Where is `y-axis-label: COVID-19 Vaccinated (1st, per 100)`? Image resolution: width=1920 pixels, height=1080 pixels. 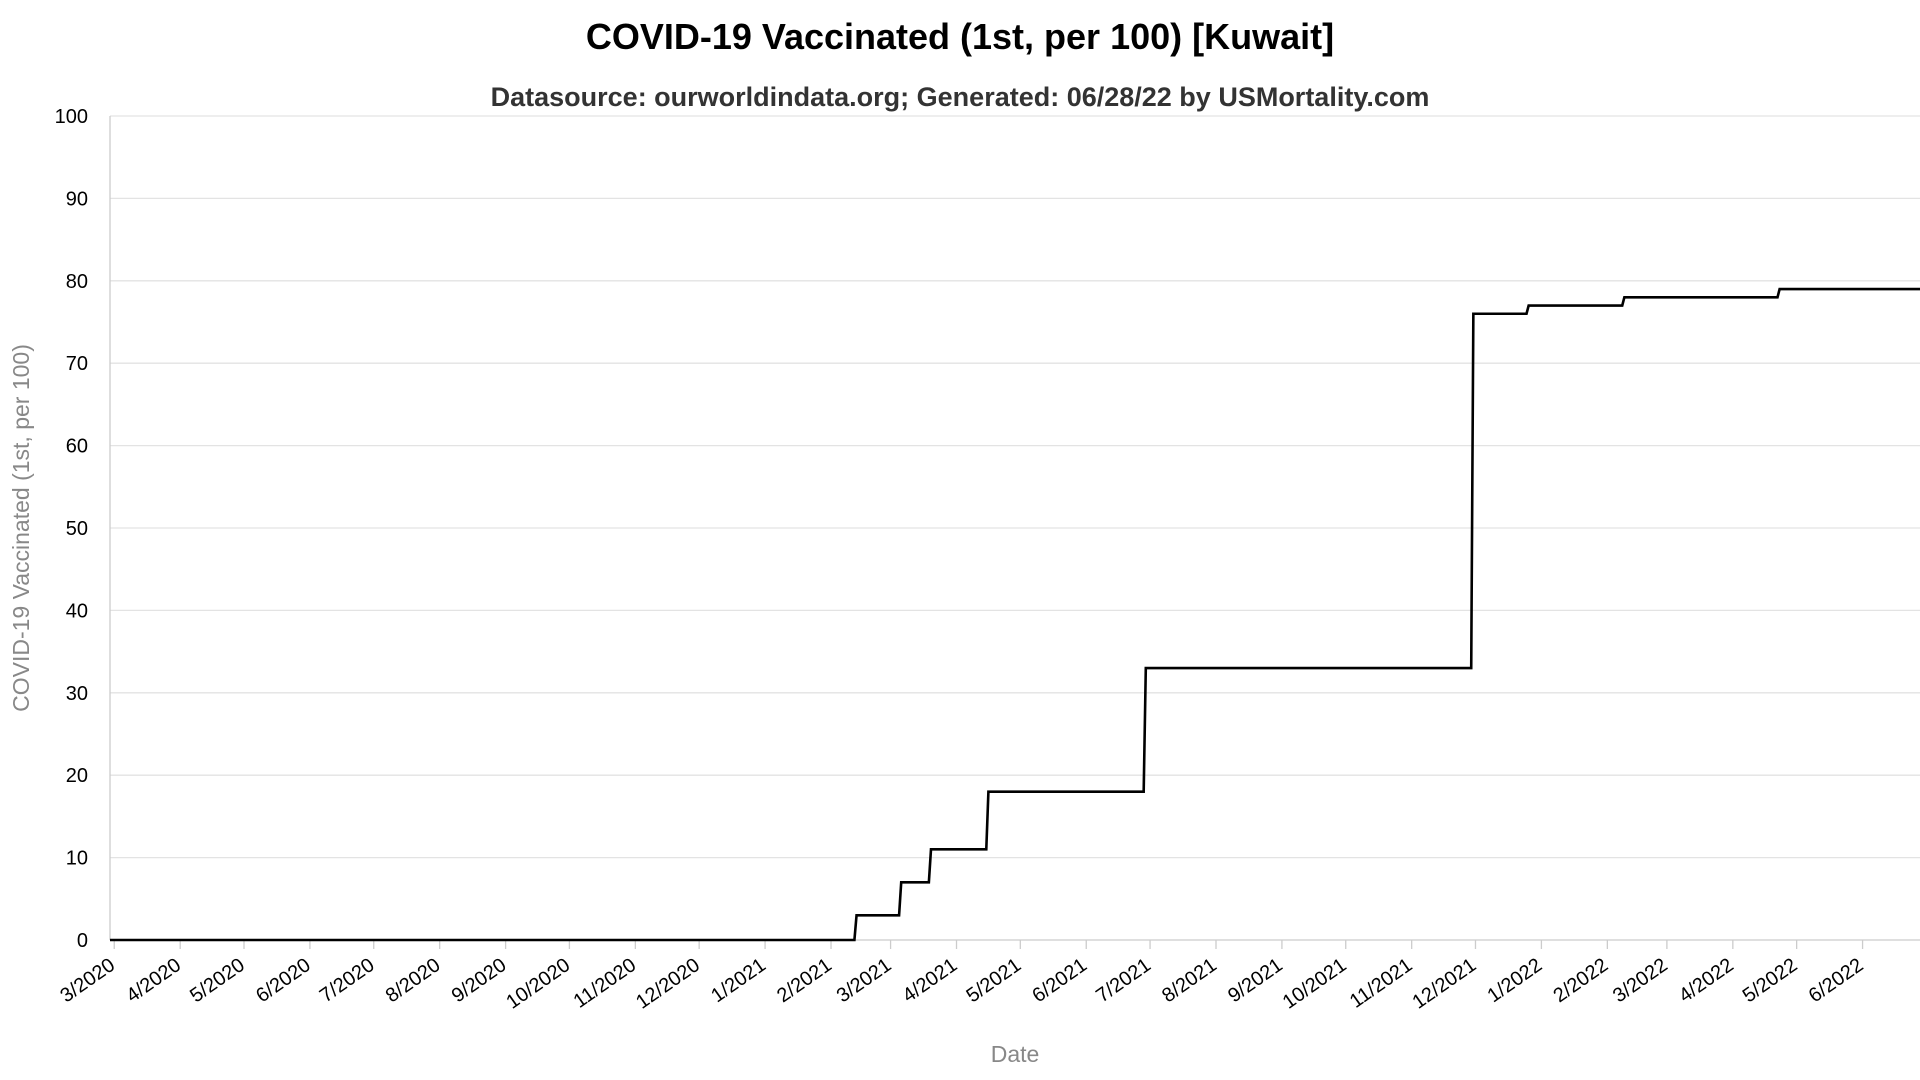
y-axis-label: COVID-19 Vaccinated (1st, per 100) is located at coordinates (21, 528).